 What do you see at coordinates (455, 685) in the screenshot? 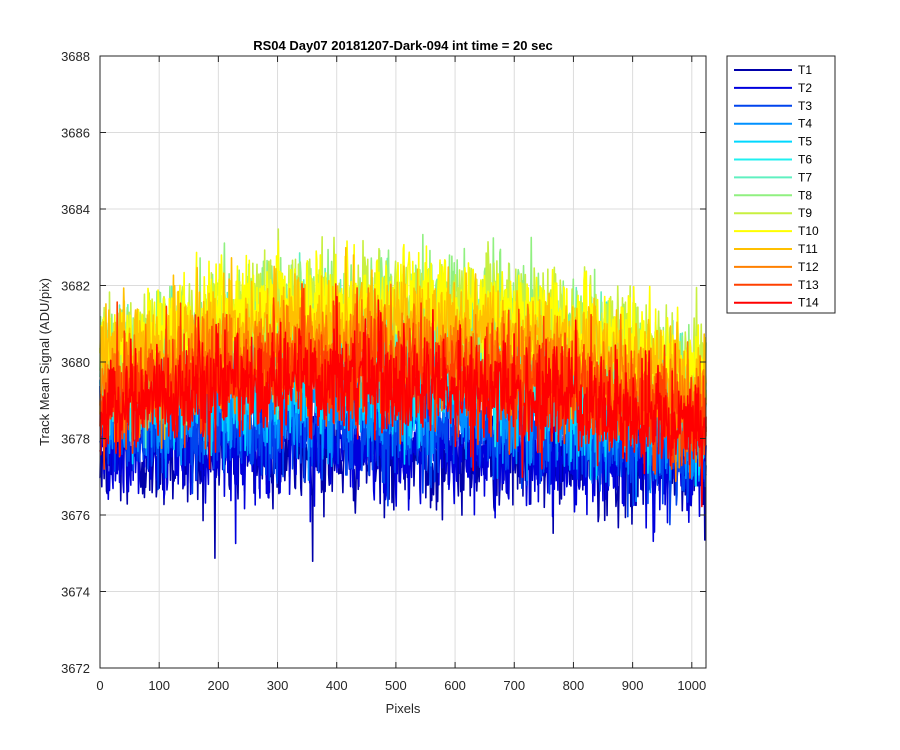
I see `x-tick-label: 600` at bounding box center [455, 685].